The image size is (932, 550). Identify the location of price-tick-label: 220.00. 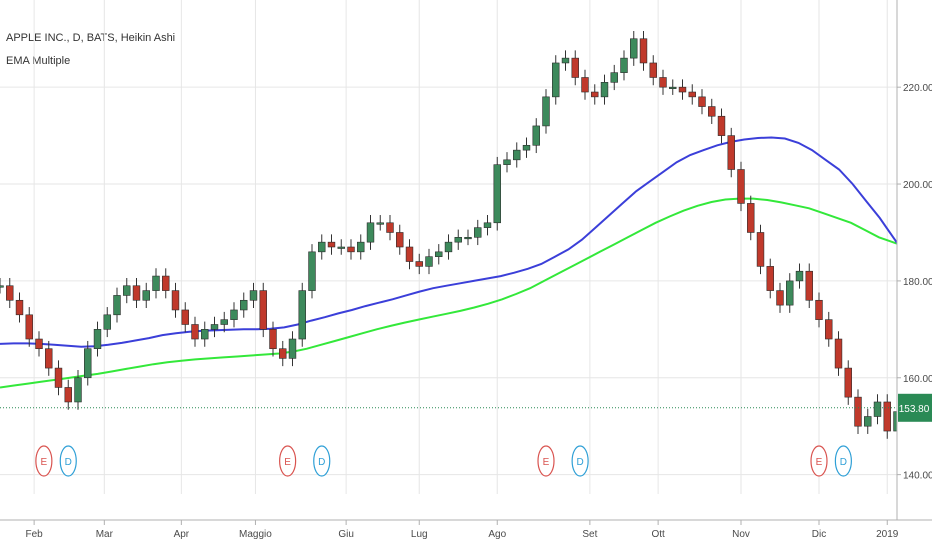
(917, 88).